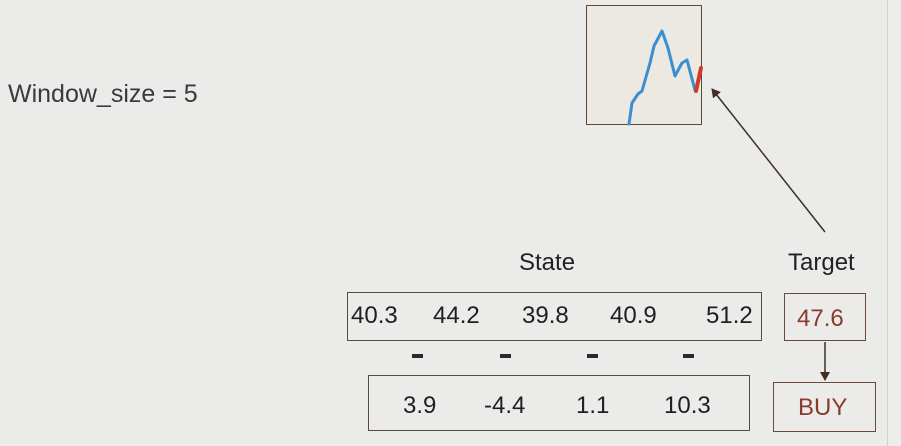 The image size is (901, 446). I want to click on state-value: 51.2, so click(729, 315).